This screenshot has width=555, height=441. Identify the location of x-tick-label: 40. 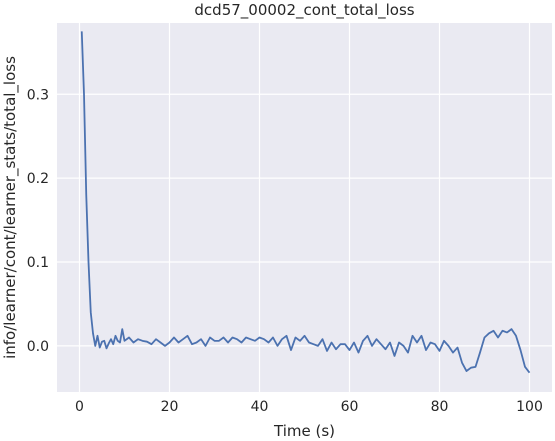
(260, 407).